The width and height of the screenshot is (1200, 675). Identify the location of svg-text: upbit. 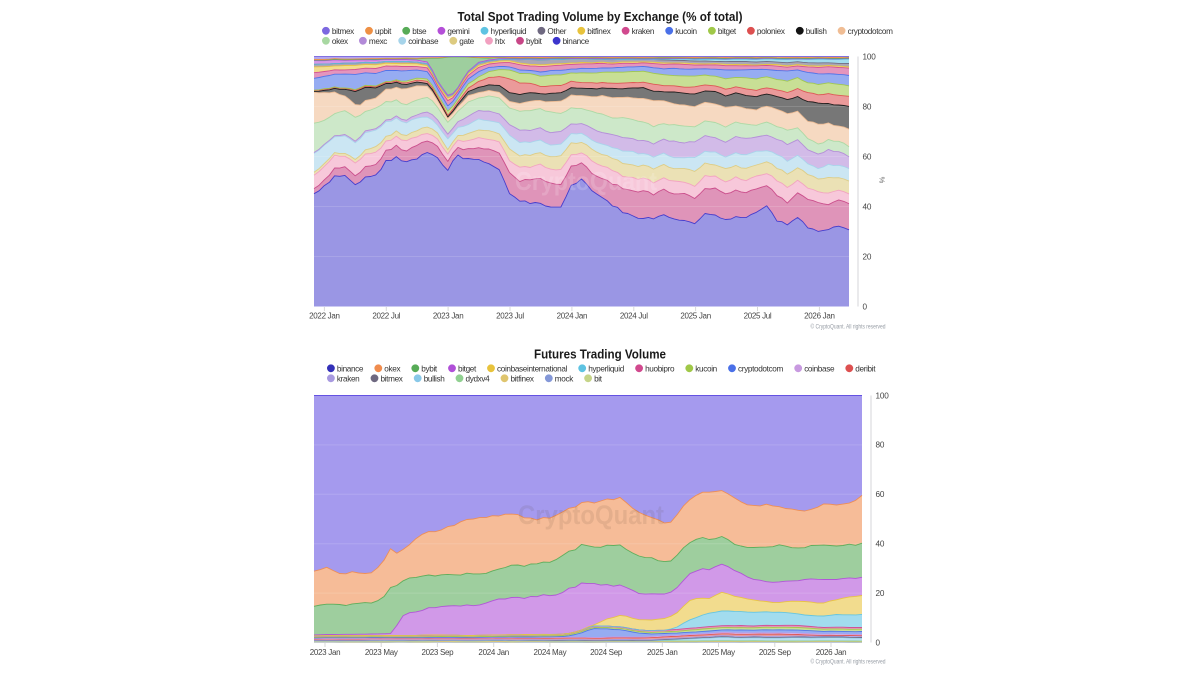
(383, 31).